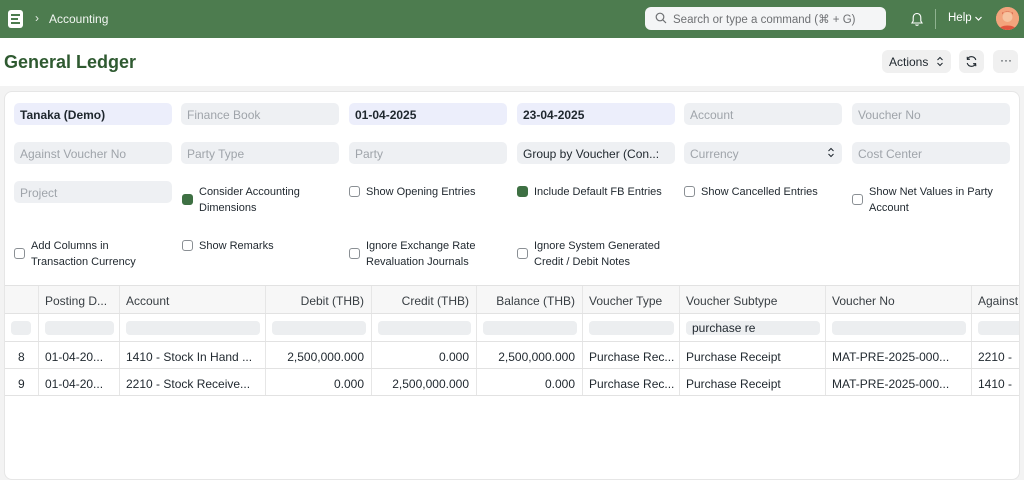  I want to click on checkbox-label: Add Columns in Transaction Currency, so click(83, 254).